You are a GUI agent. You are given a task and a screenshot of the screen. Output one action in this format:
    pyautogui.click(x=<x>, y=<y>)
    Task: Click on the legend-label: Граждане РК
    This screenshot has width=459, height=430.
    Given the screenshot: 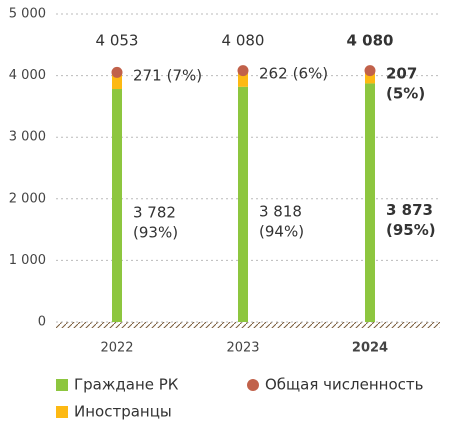 What is the action you would take?
    pyautogui.click(x=126, y=385)
    